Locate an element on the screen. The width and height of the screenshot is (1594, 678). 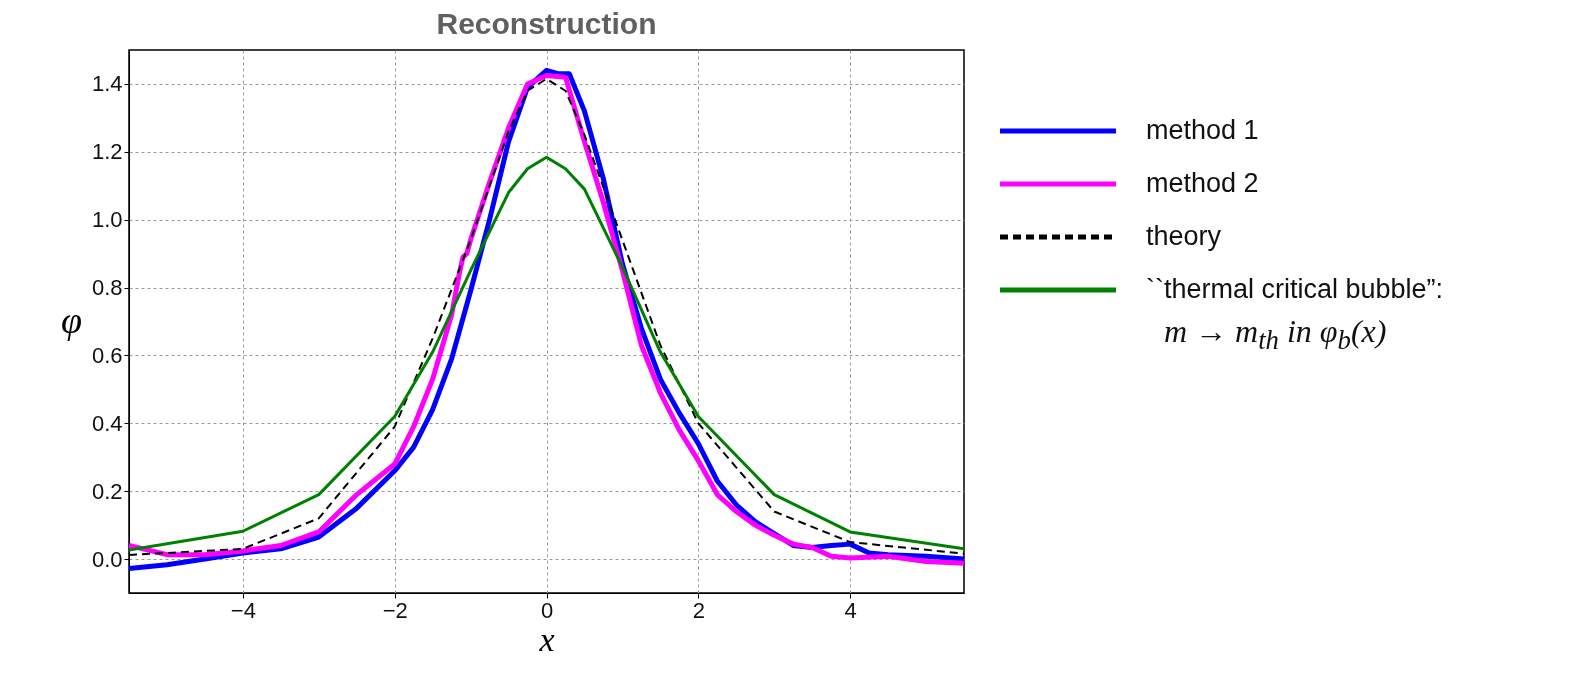
x-tick-label: 4 is located at coordinates (850, 610).